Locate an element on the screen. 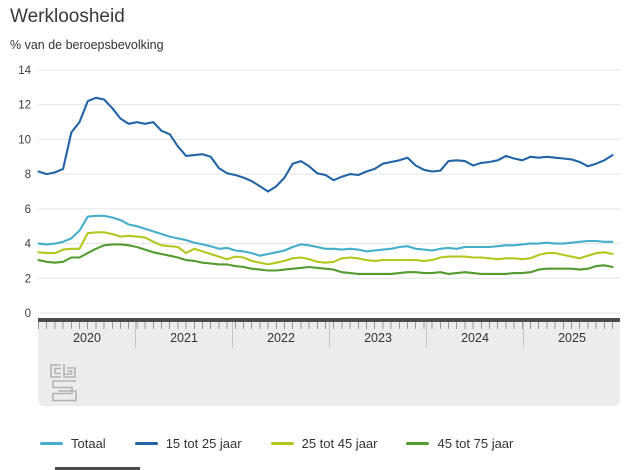 The image size is (627, 470). legend-item-15-tot-25-jaar: 15 tot 25 jaar is located at coordinates (188, 443).